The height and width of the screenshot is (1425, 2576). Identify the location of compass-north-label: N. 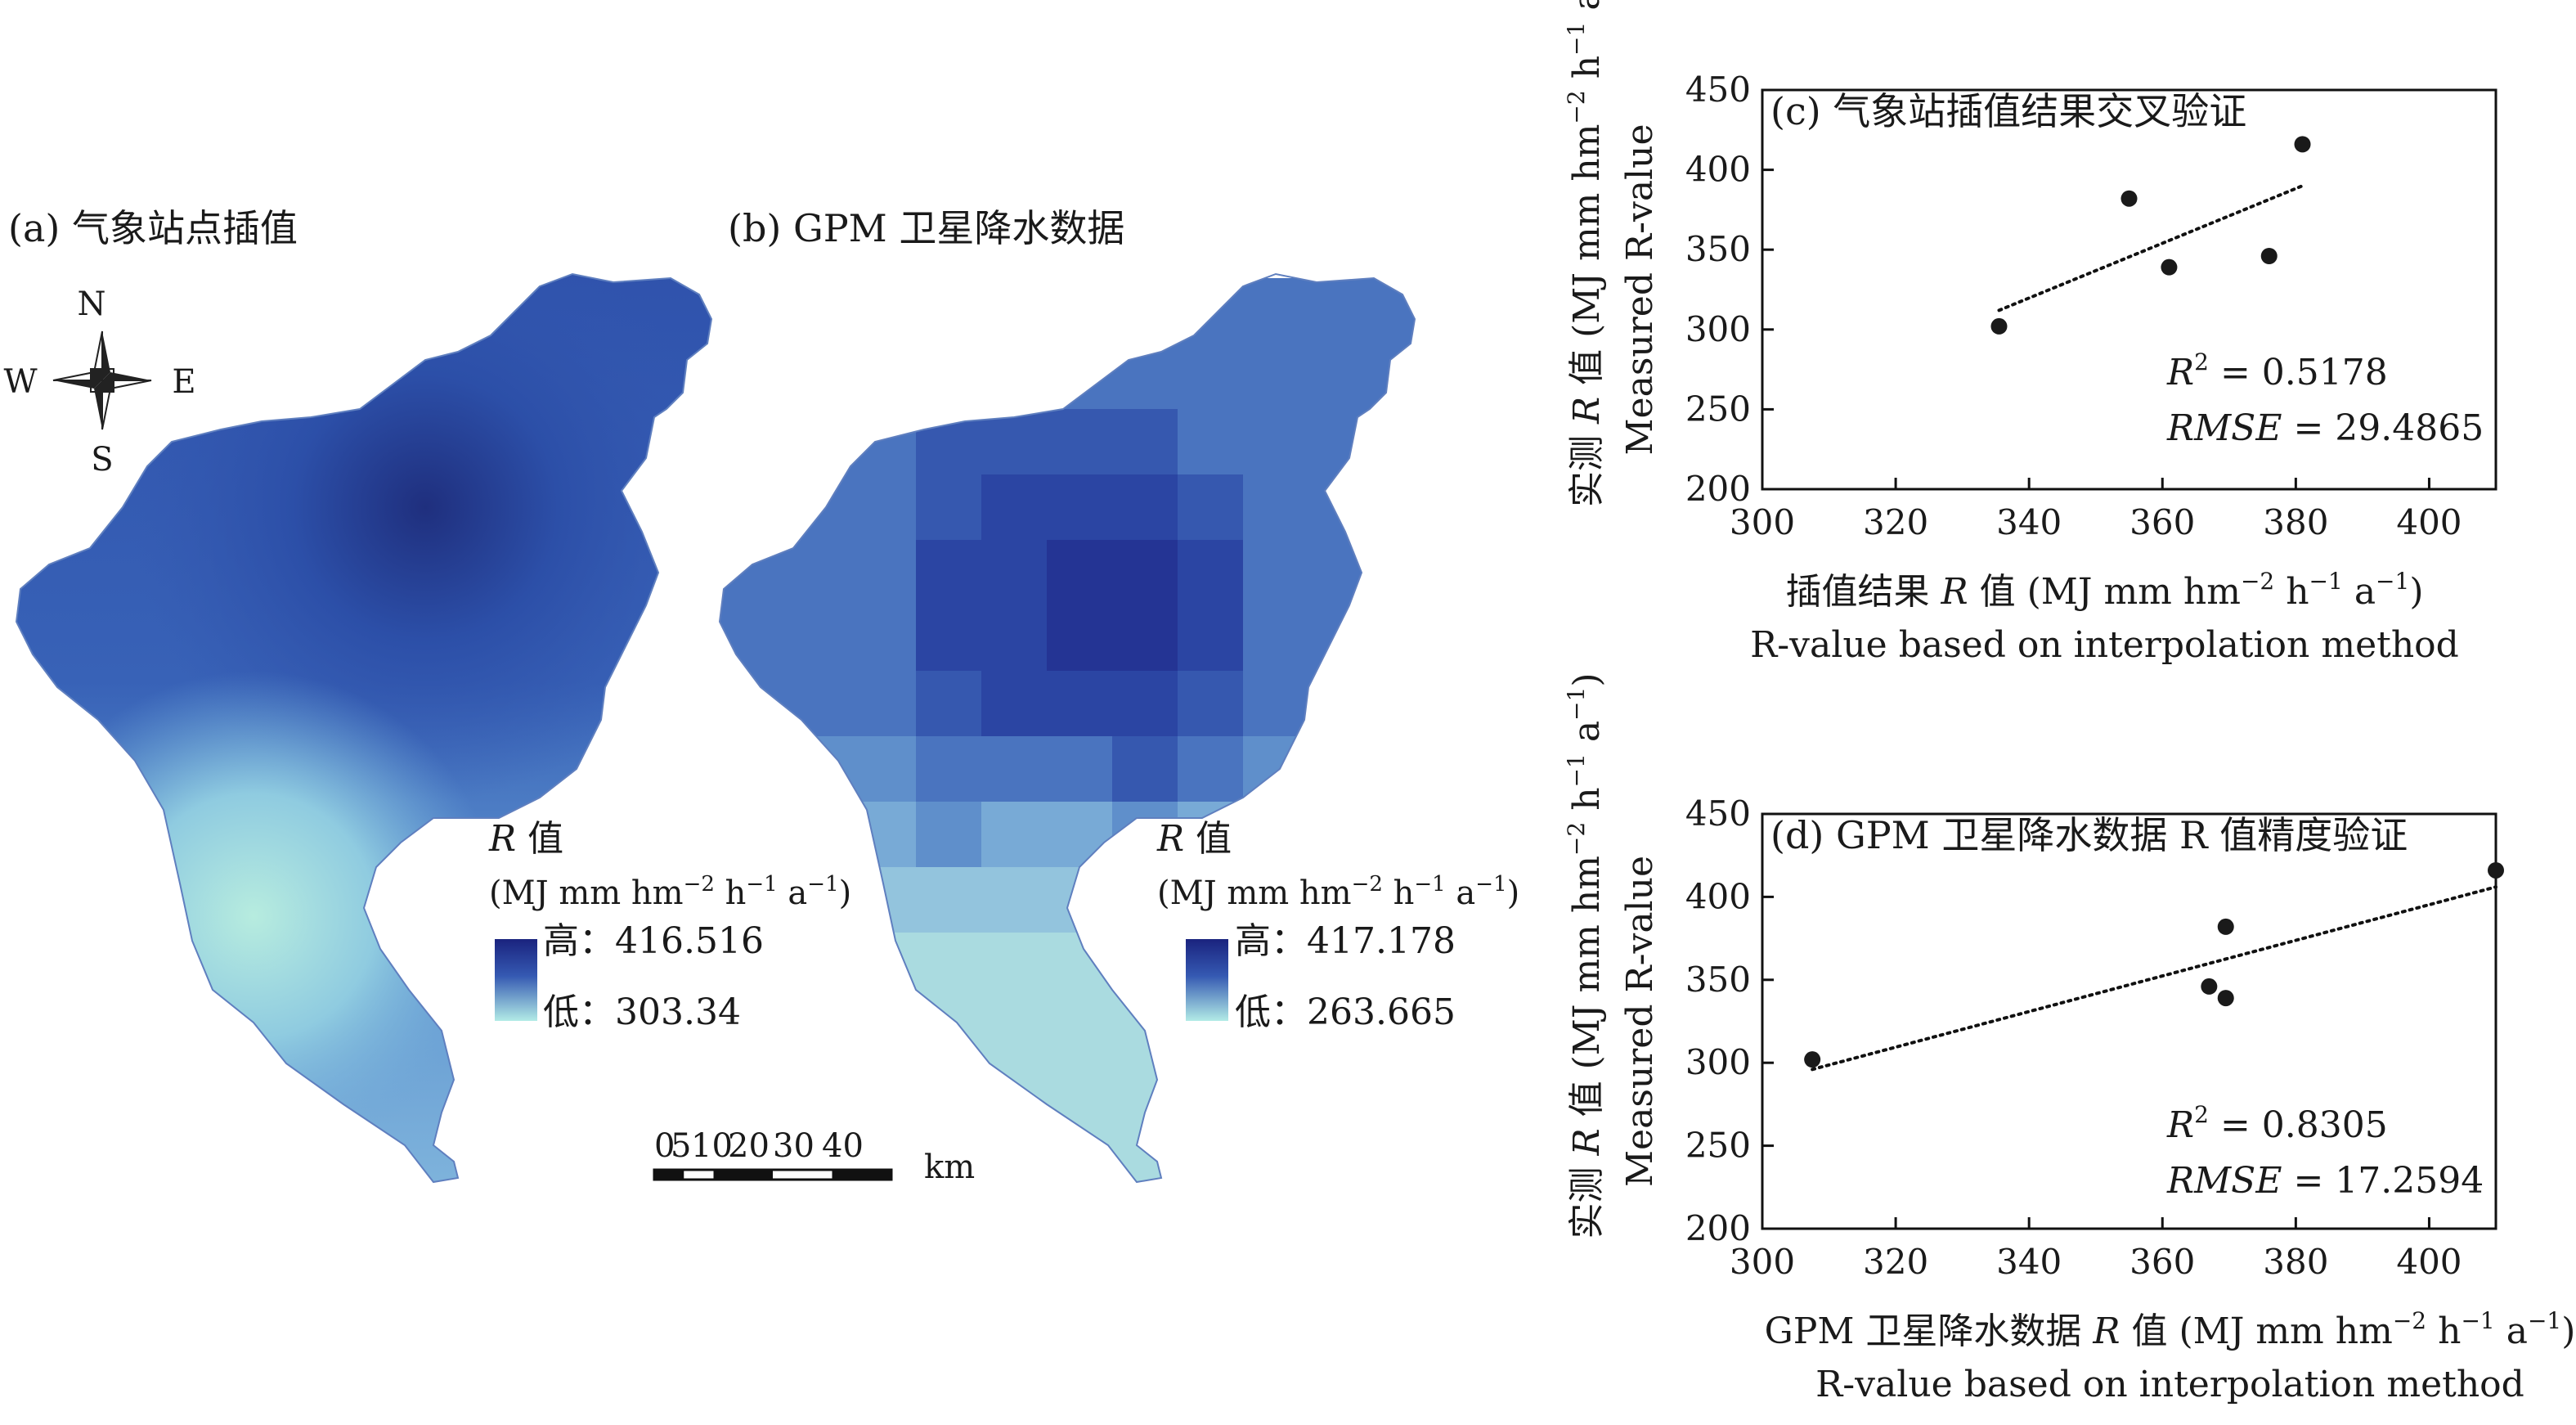
(92, 304).